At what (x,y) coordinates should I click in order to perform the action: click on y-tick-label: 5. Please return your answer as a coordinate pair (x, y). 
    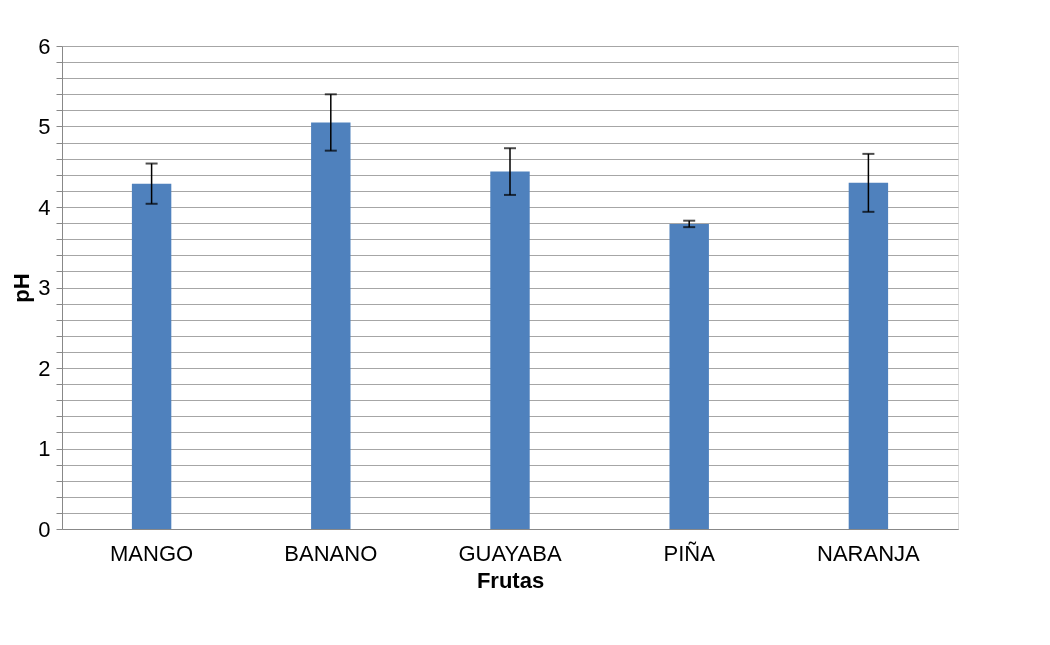
    Looking at the image, I should click on (44, 126).